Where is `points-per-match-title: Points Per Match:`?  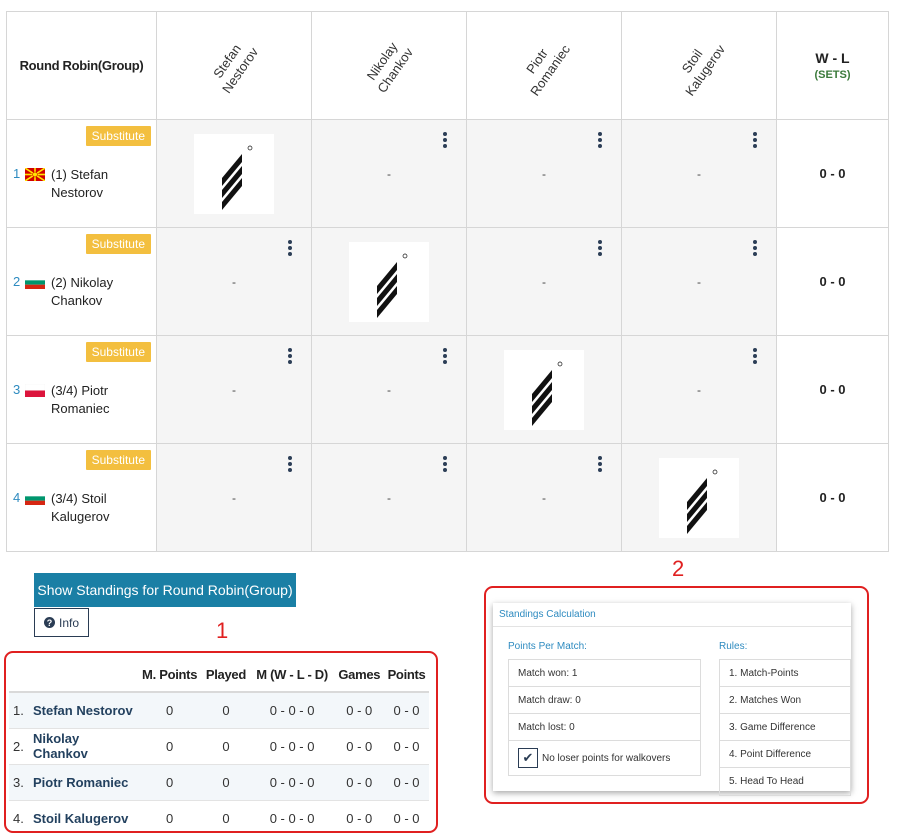
points-per-match-title: Points Per Match: is located at coordinates (547, 646).